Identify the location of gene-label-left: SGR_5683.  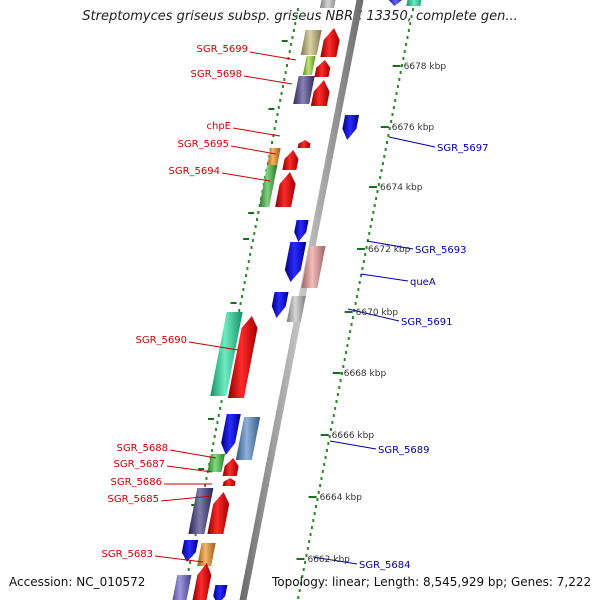
(128, 554).